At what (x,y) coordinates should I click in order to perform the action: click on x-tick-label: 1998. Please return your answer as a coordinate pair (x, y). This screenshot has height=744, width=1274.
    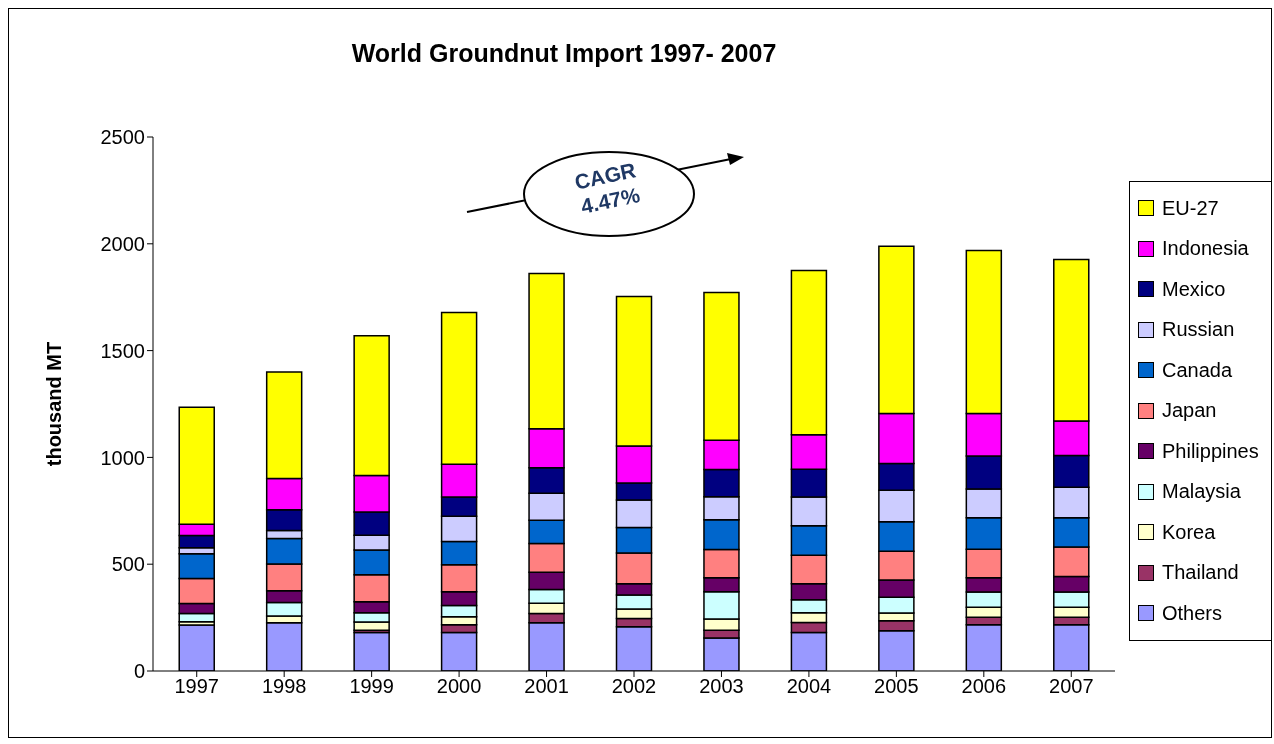
    Looking at the image, I should click on (284, 686).